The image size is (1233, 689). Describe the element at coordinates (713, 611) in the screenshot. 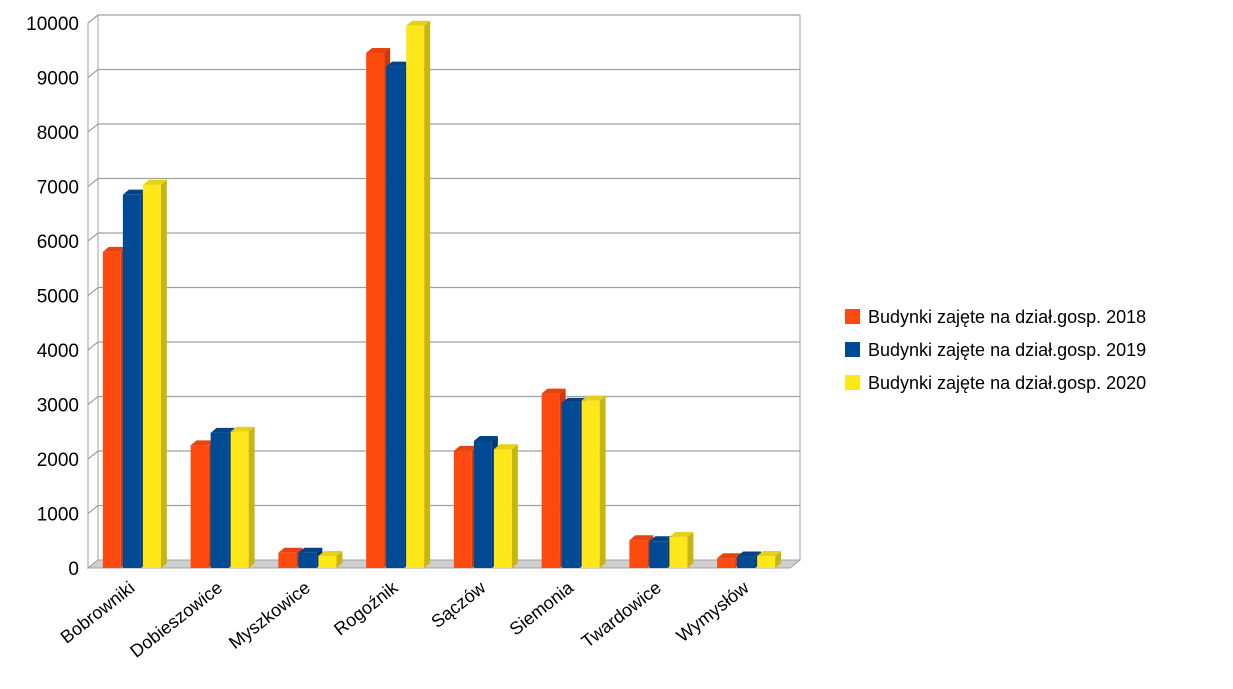

I see `x-tick-label: Wymysłów` at that location.